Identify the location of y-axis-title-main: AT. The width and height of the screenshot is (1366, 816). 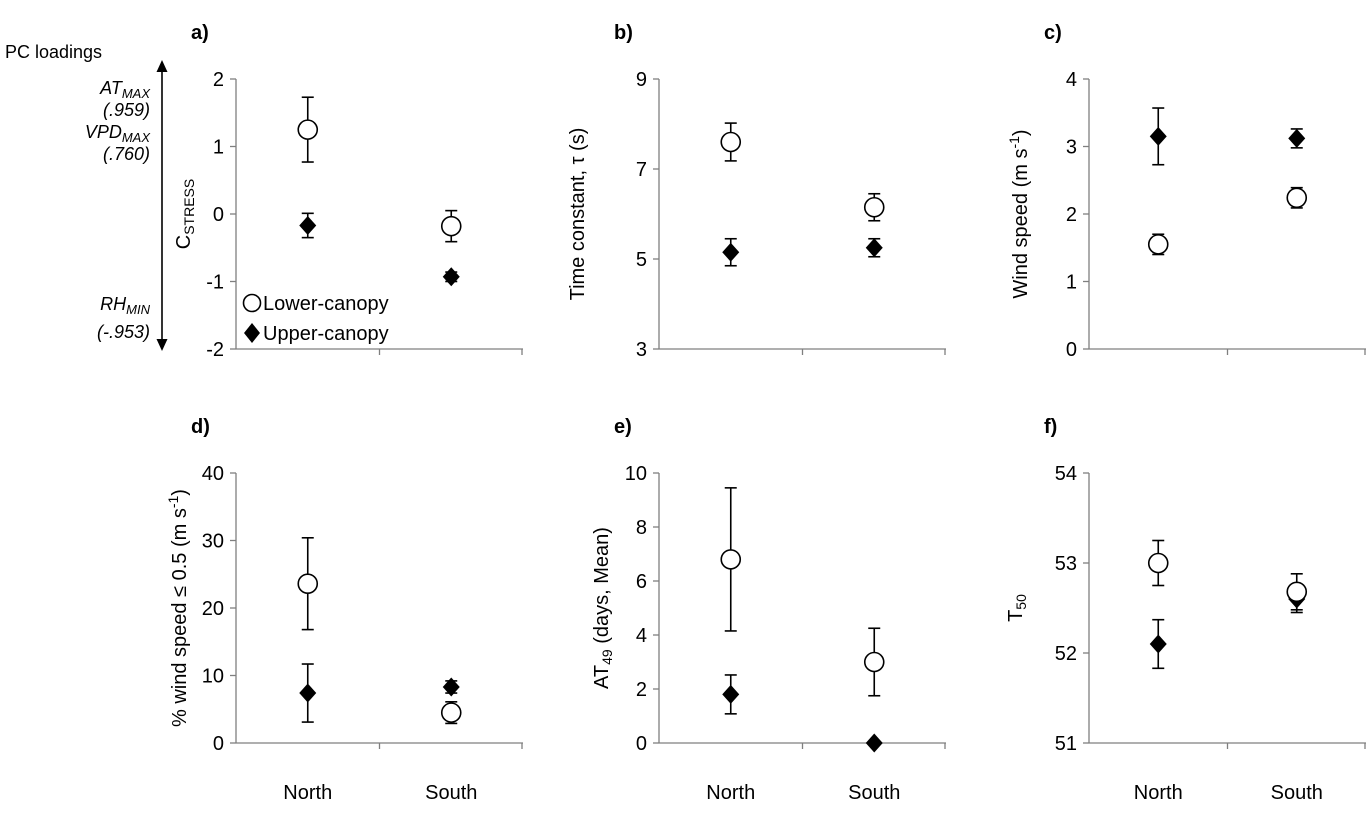
(602, 677).